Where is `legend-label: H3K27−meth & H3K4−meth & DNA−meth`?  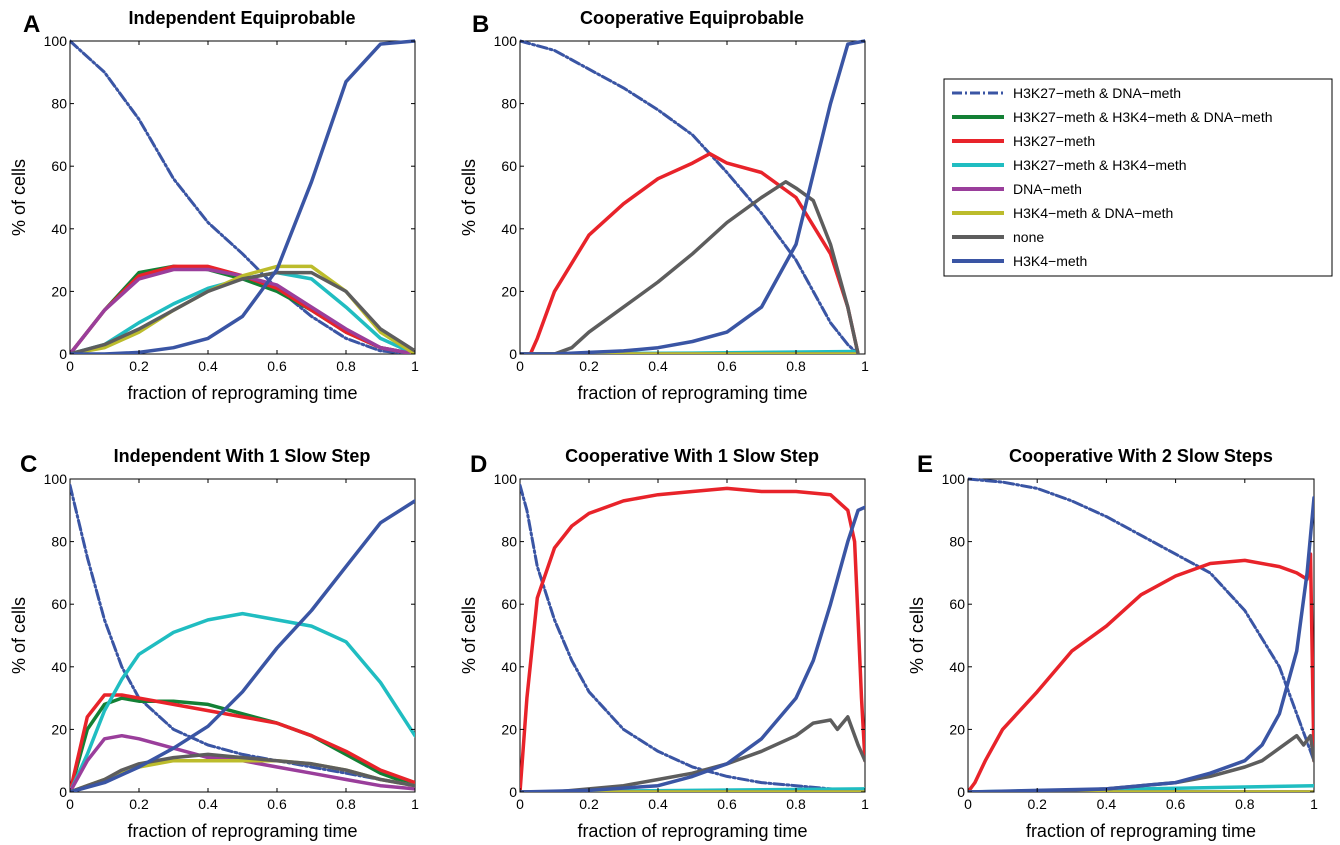
legend-label: H3K27−meth & H3K4−meth & DNA−meth is located at coordinates (1143, 117).